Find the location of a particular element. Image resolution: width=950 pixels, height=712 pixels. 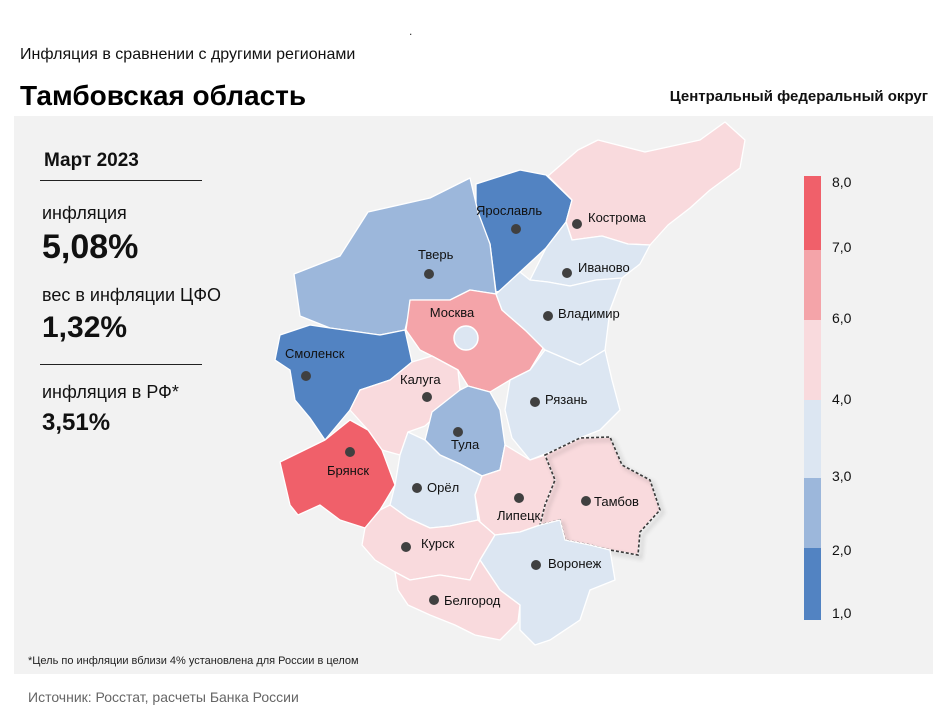

legend-tick-0: 8,0 is located at coordinates (842, 182).